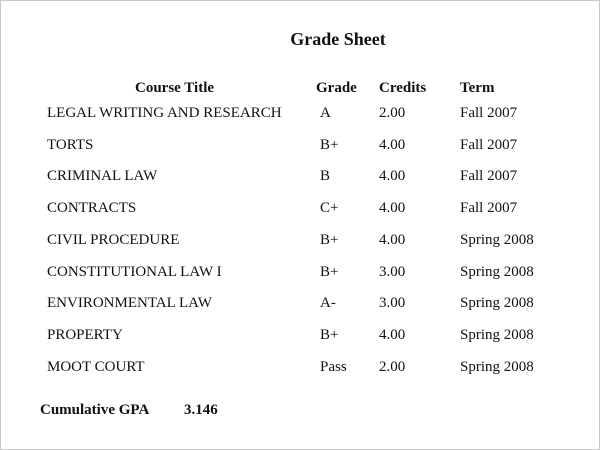 This screenshot has height=450, width=600. I want to click on cell-course: TORTS, so click(70, 144).